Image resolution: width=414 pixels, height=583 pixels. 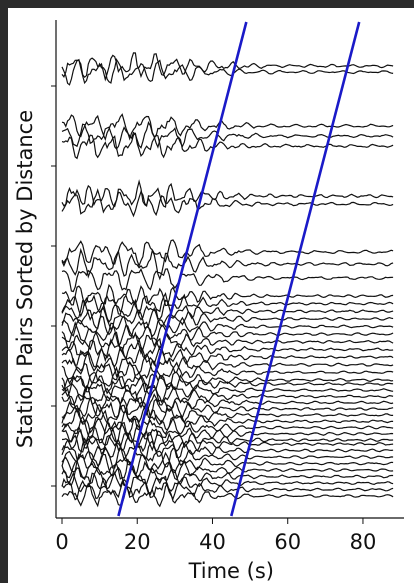 What do you see at coordinates (207, 4) in the screenshot?
I see `top-dark-border` at bounding box center [207, 4].